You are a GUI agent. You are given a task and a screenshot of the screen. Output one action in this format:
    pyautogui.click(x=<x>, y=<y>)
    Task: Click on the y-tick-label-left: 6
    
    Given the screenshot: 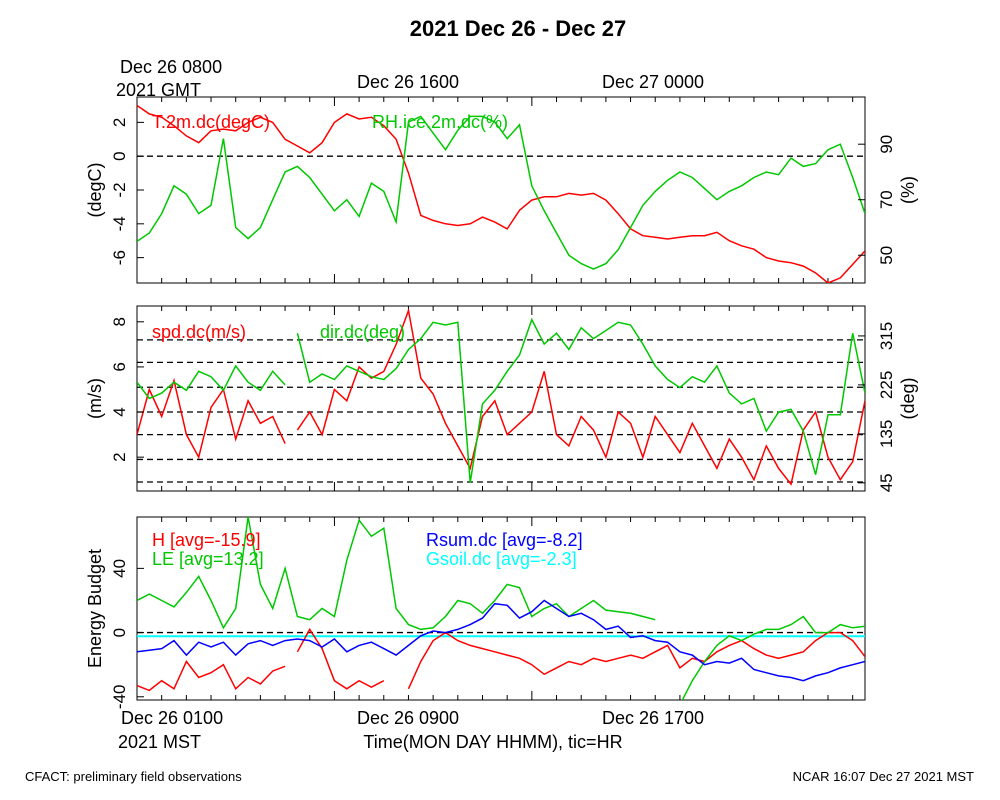 What is the action you would take?
    pyautogui.click(x=119, y=366)
    